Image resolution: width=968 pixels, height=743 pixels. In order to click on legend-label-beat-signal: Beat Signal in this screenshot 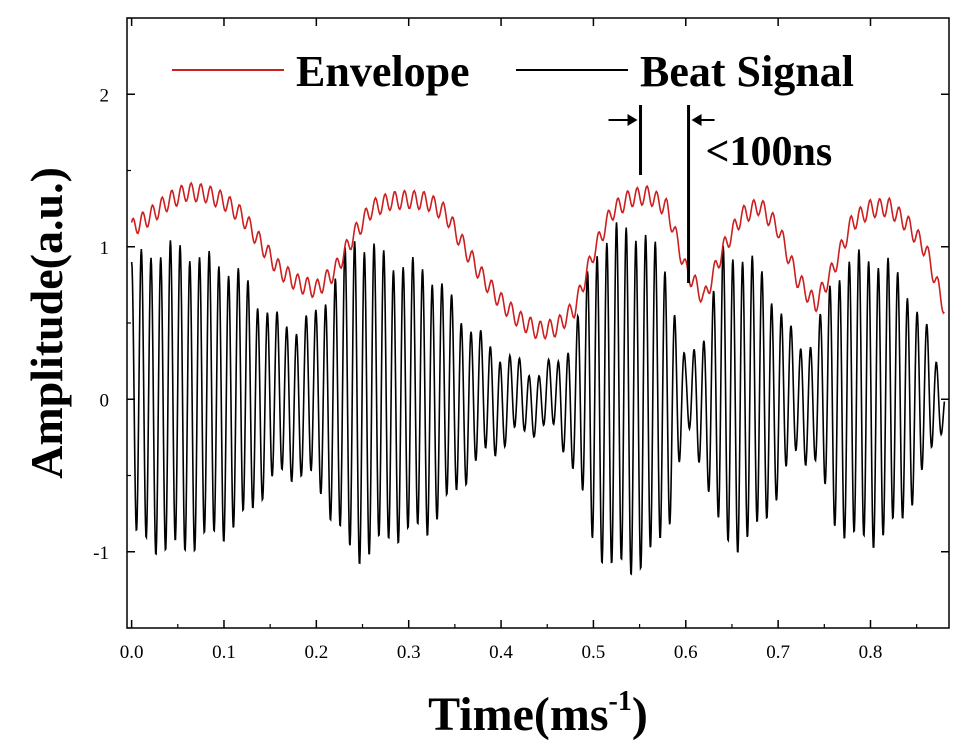, I will do `click(747, 71)`.